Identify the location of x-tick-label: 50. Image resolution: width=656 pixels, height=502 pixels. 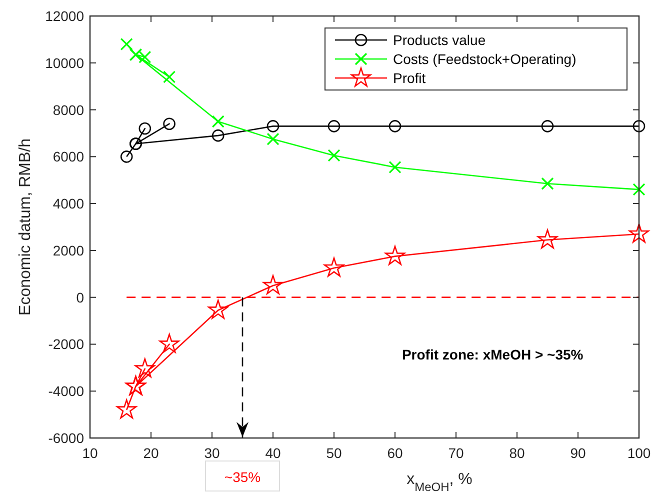
(334, 453).